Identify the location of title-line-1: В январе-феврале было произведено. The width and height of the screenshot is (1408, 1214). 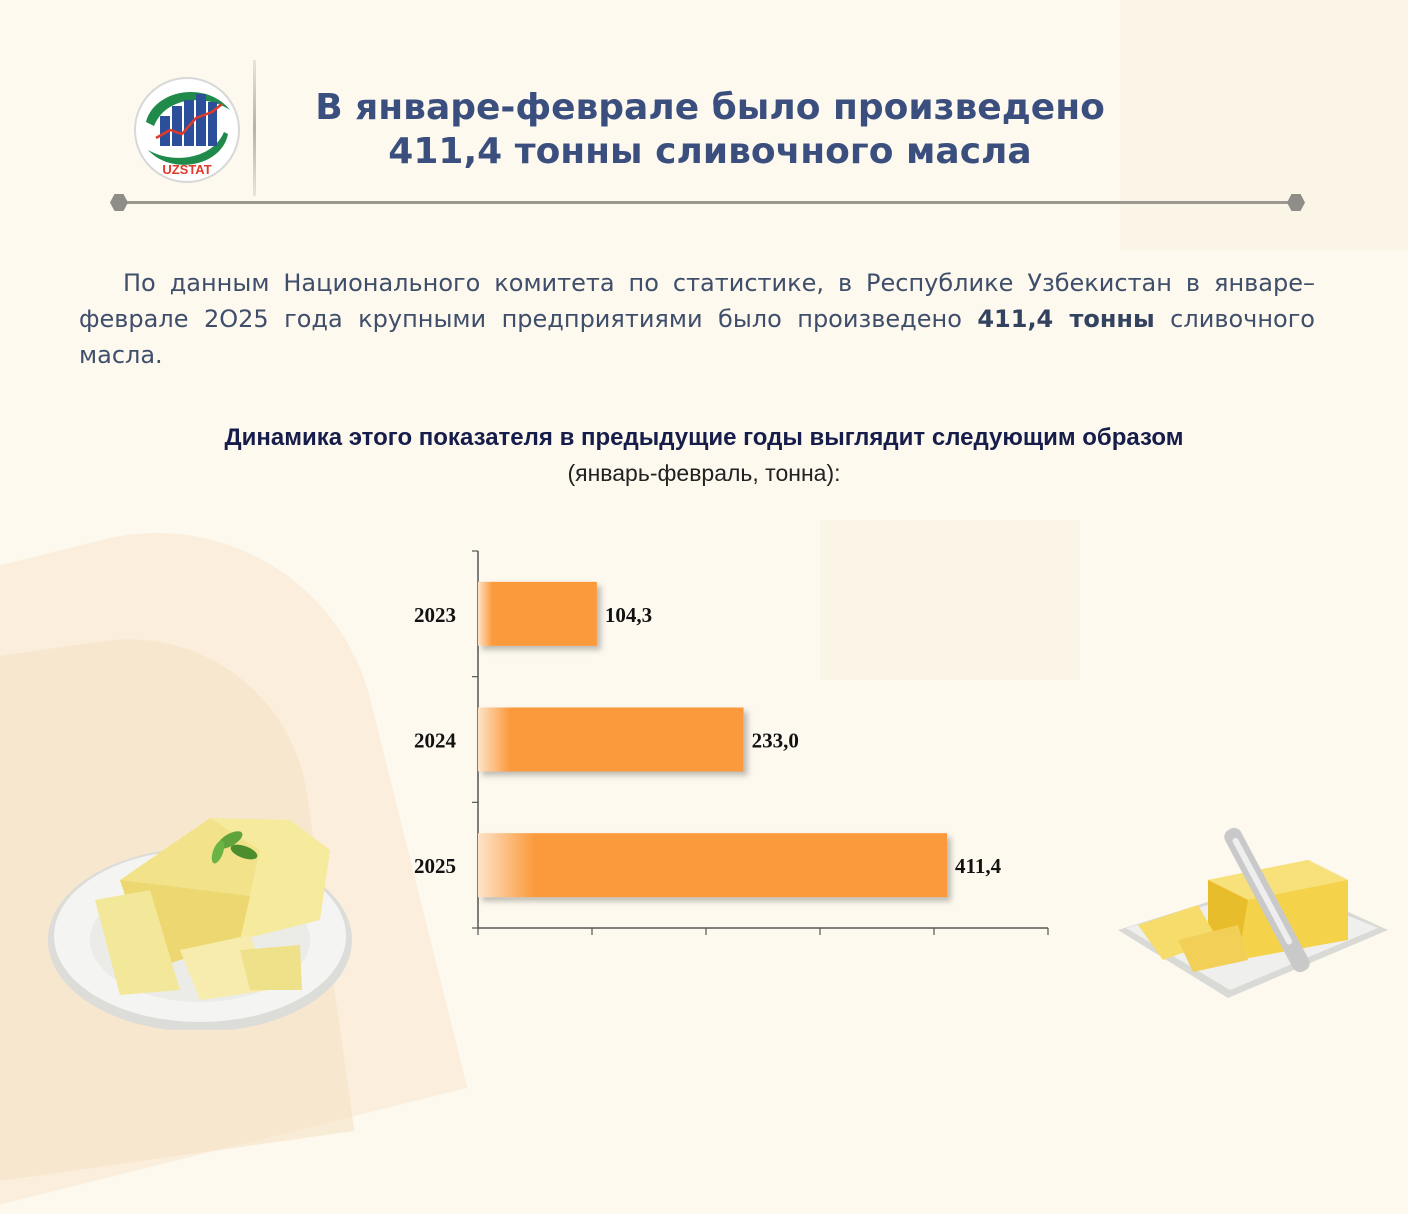
(710, 107).